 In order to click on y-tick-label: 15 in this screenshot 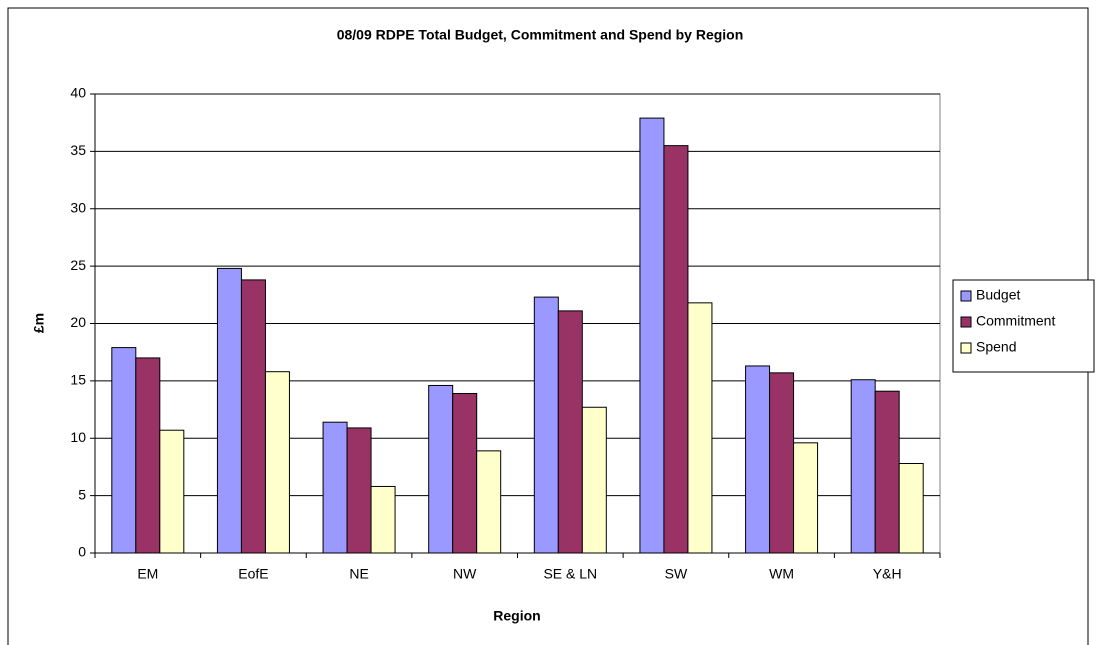, I will do `click(78, 380)`.